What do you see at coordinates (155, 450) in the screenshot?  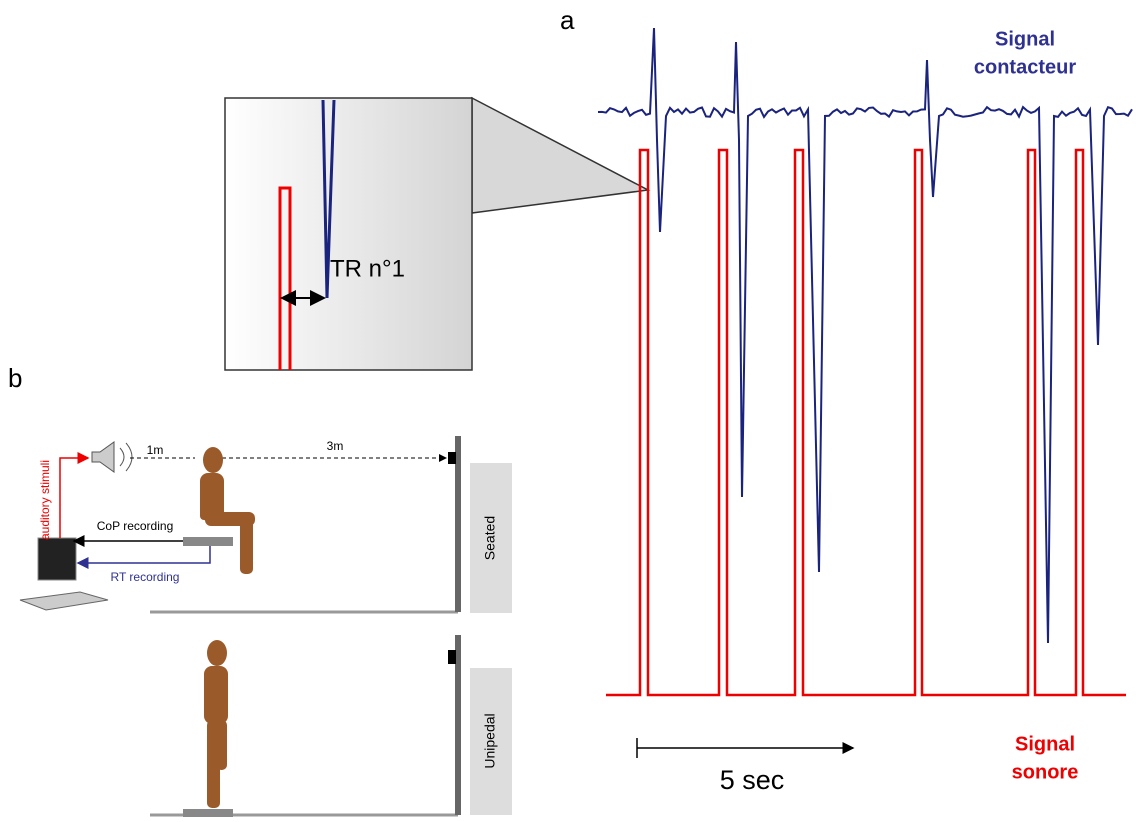 I see `distance: 1m` at bounding box center [155, 450].